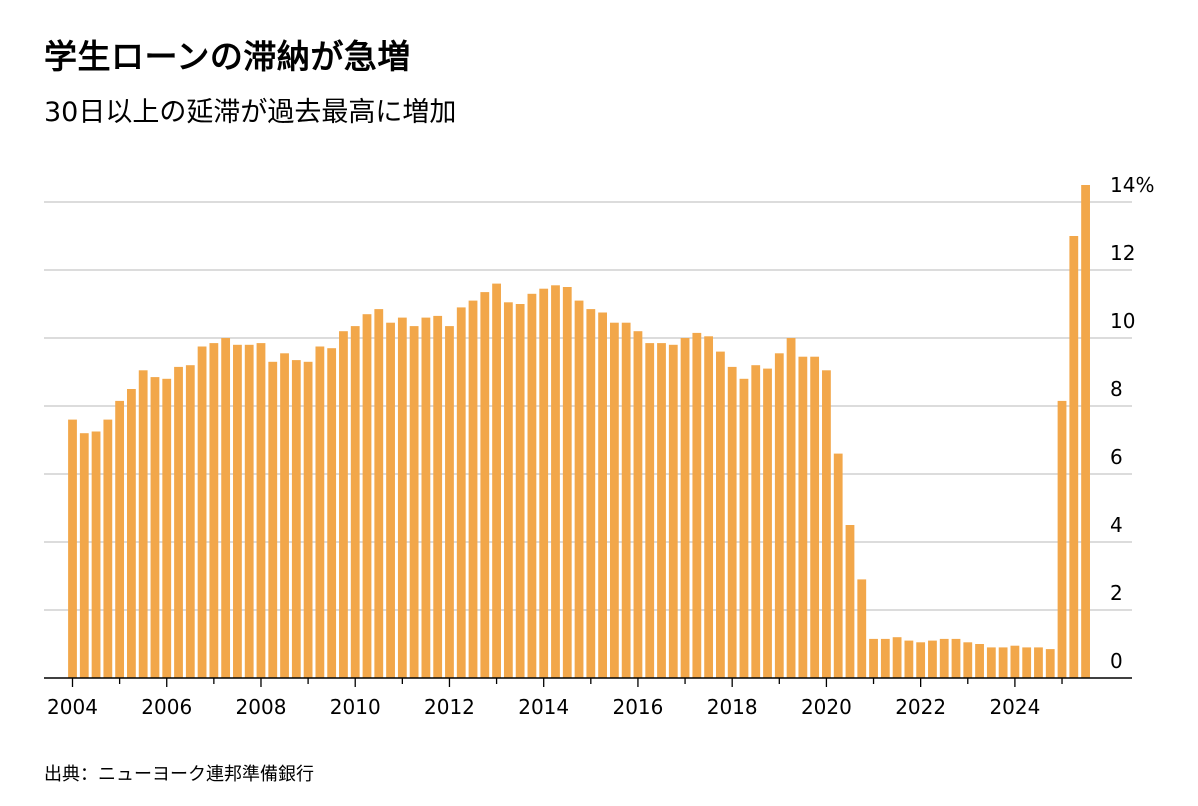 The height and width of the screenshot is (806, 1198). What do you see at coordinates (227, 56) in the screenshot?
I see `chart-title: 学生ローンの滞納が急増` at bounding box center [227, 56].